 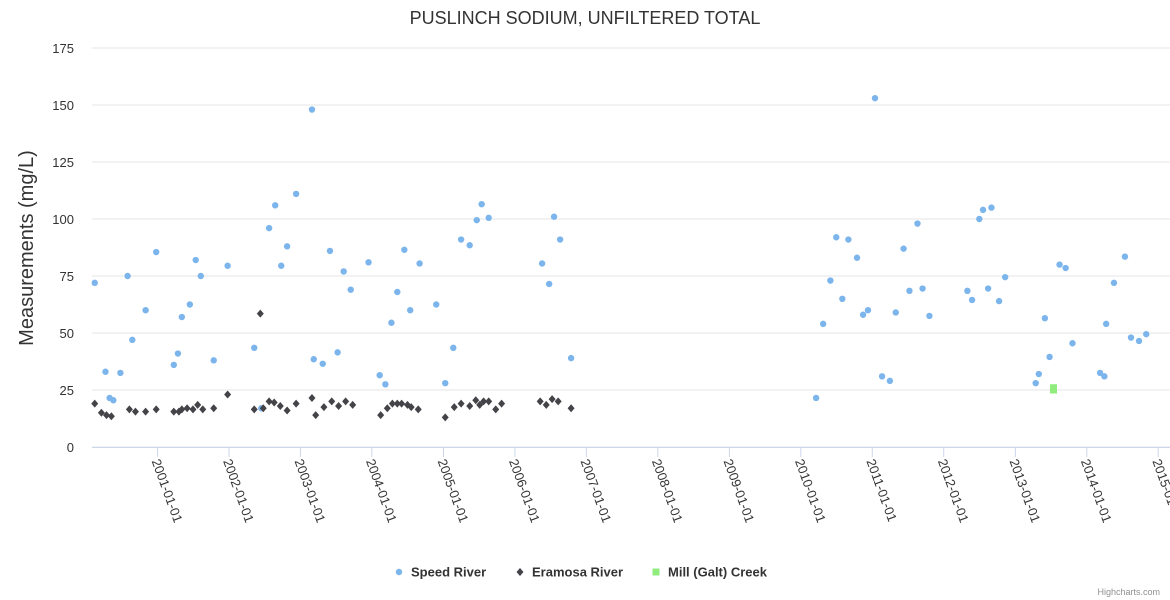 I want to click on legend-item: Eramosa River, so click(x=570, y=572).